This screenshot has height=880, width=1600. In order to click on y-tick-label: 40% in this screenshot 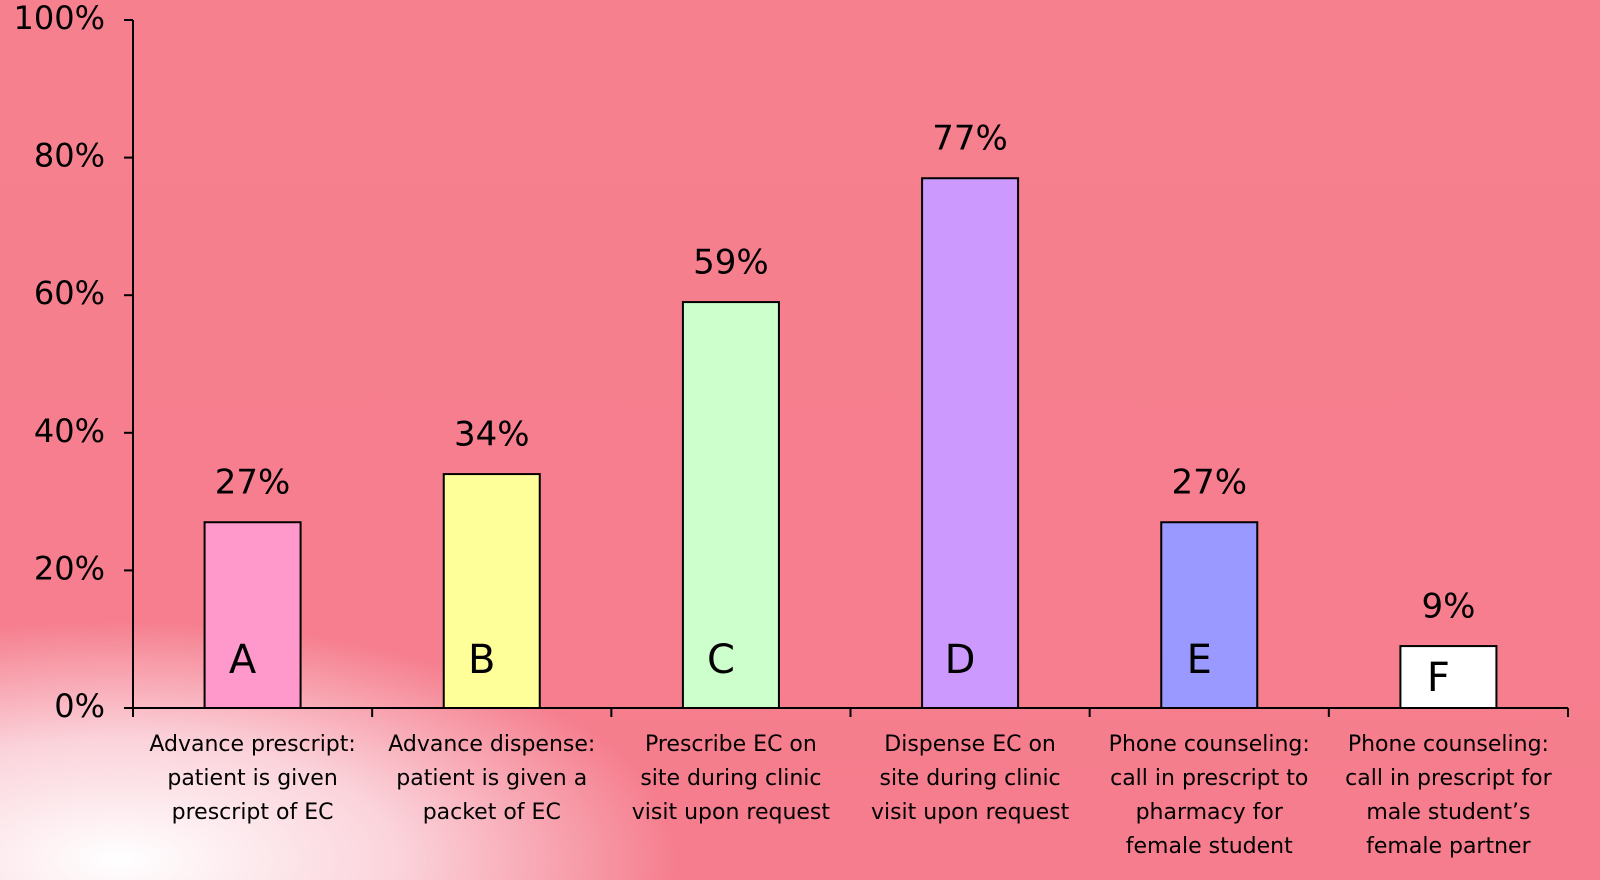, I will do `click(69, 431)`.